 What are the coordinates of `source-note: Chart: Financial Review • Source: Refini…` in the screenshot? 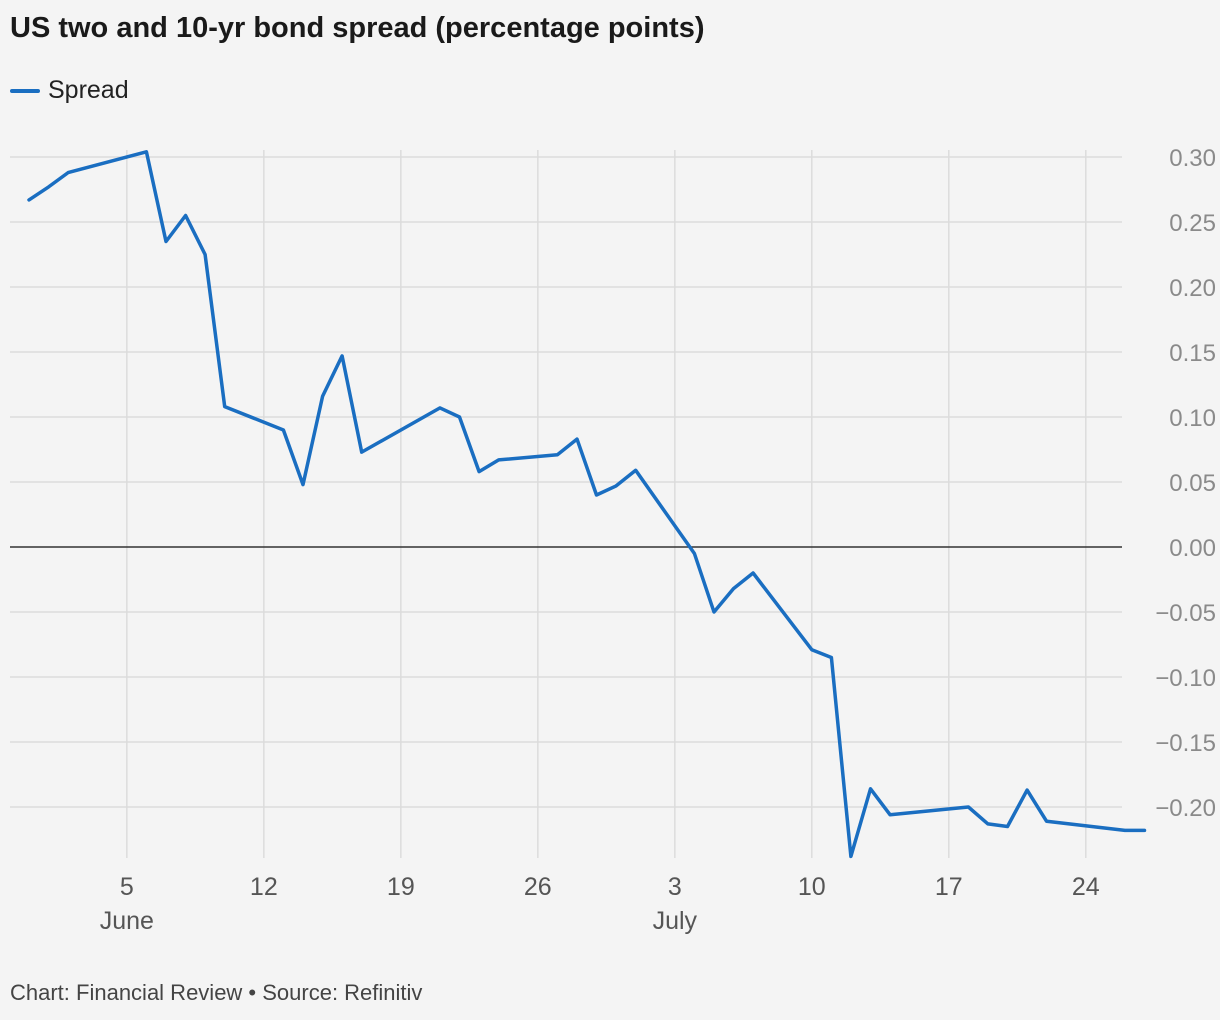 It's located at (216, 992).